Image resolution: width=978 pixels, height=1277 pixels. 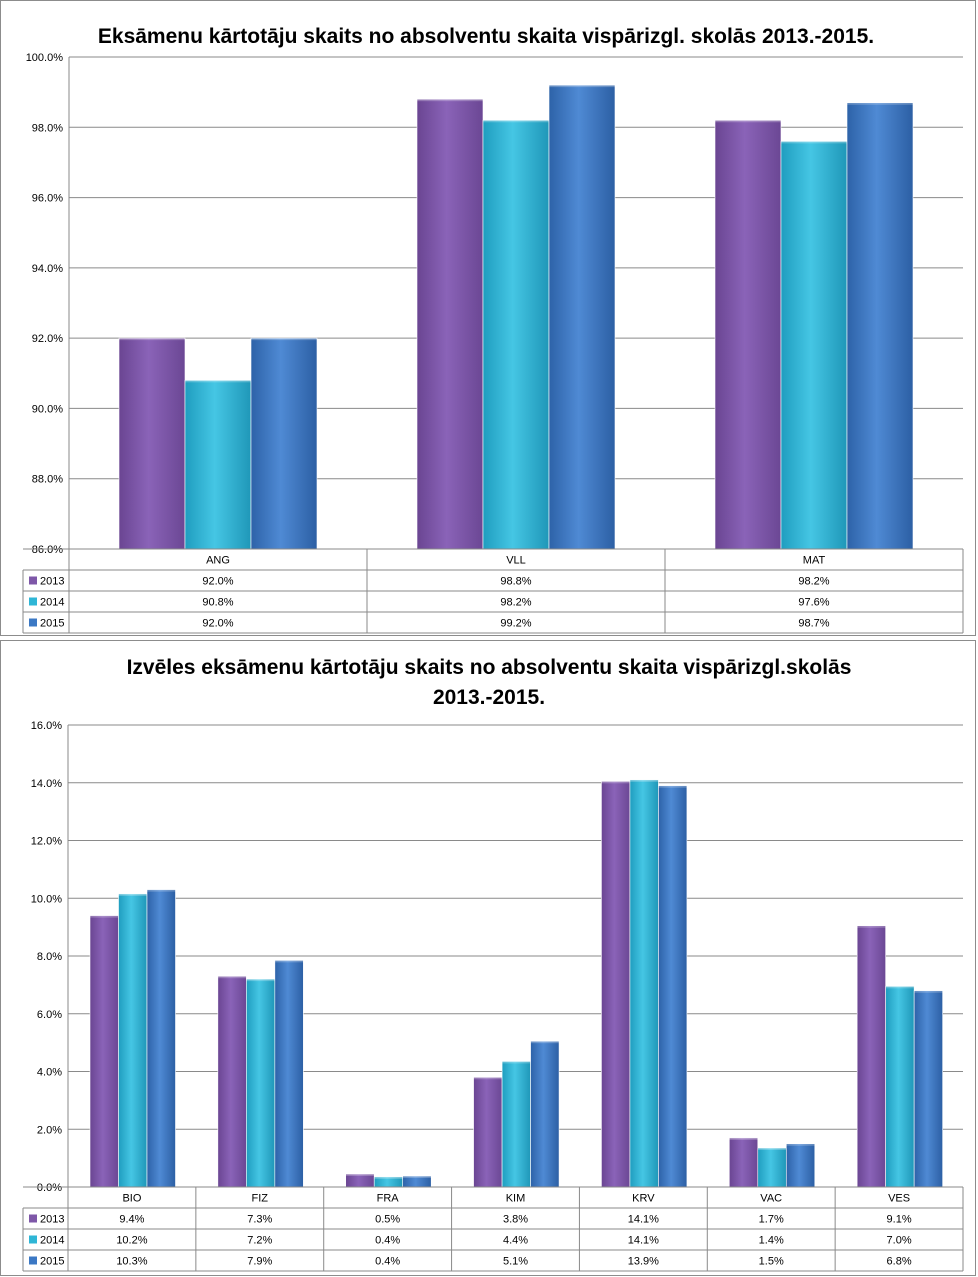 I want to click on bar-2015-krv, so click(x=673, y=986).